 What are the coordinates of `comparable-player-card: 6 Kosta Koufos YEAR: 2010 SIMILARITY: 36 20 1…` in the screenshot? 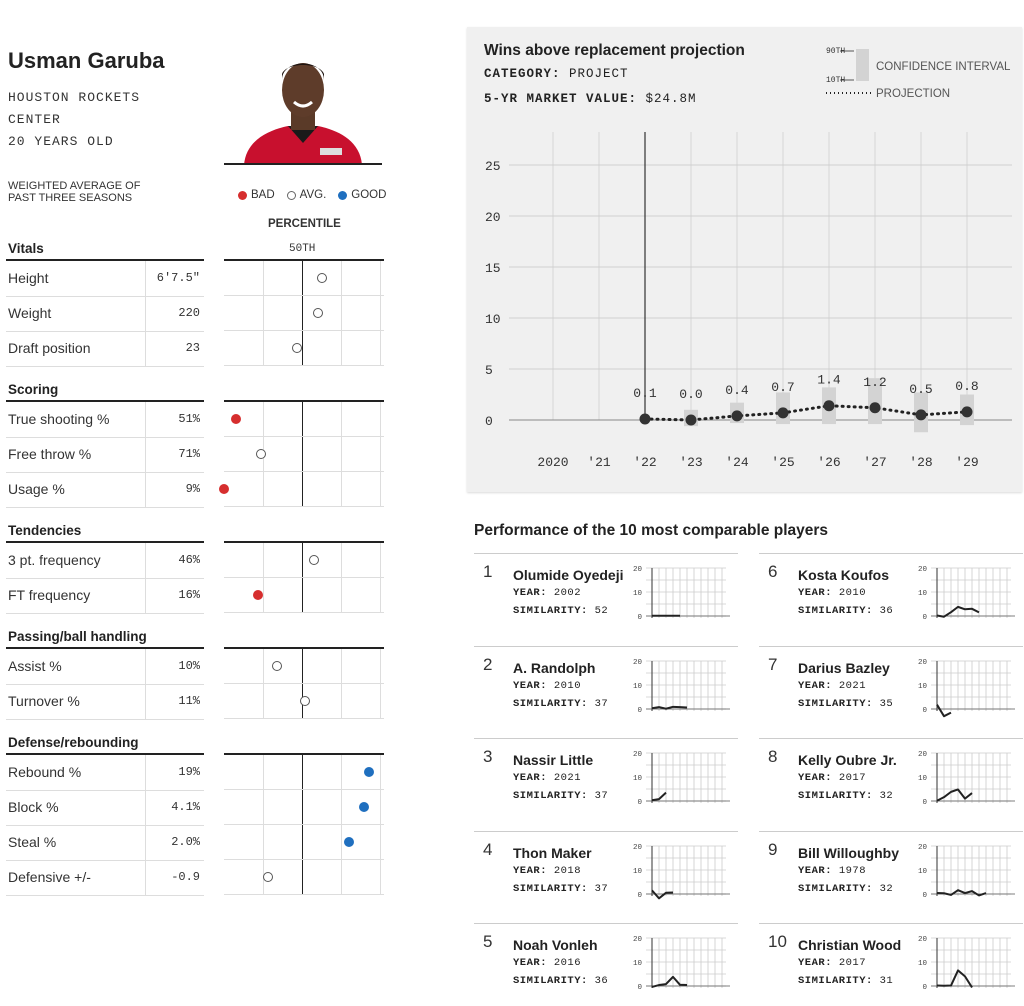 It's located at (891, 593).